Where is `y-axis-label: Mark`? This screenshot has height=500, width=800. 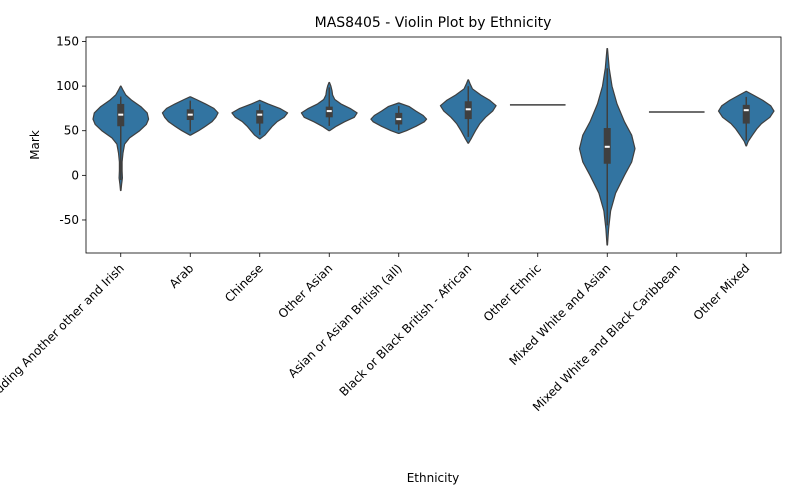
y-axis-label: Mark is located at coordinates (35, 145).